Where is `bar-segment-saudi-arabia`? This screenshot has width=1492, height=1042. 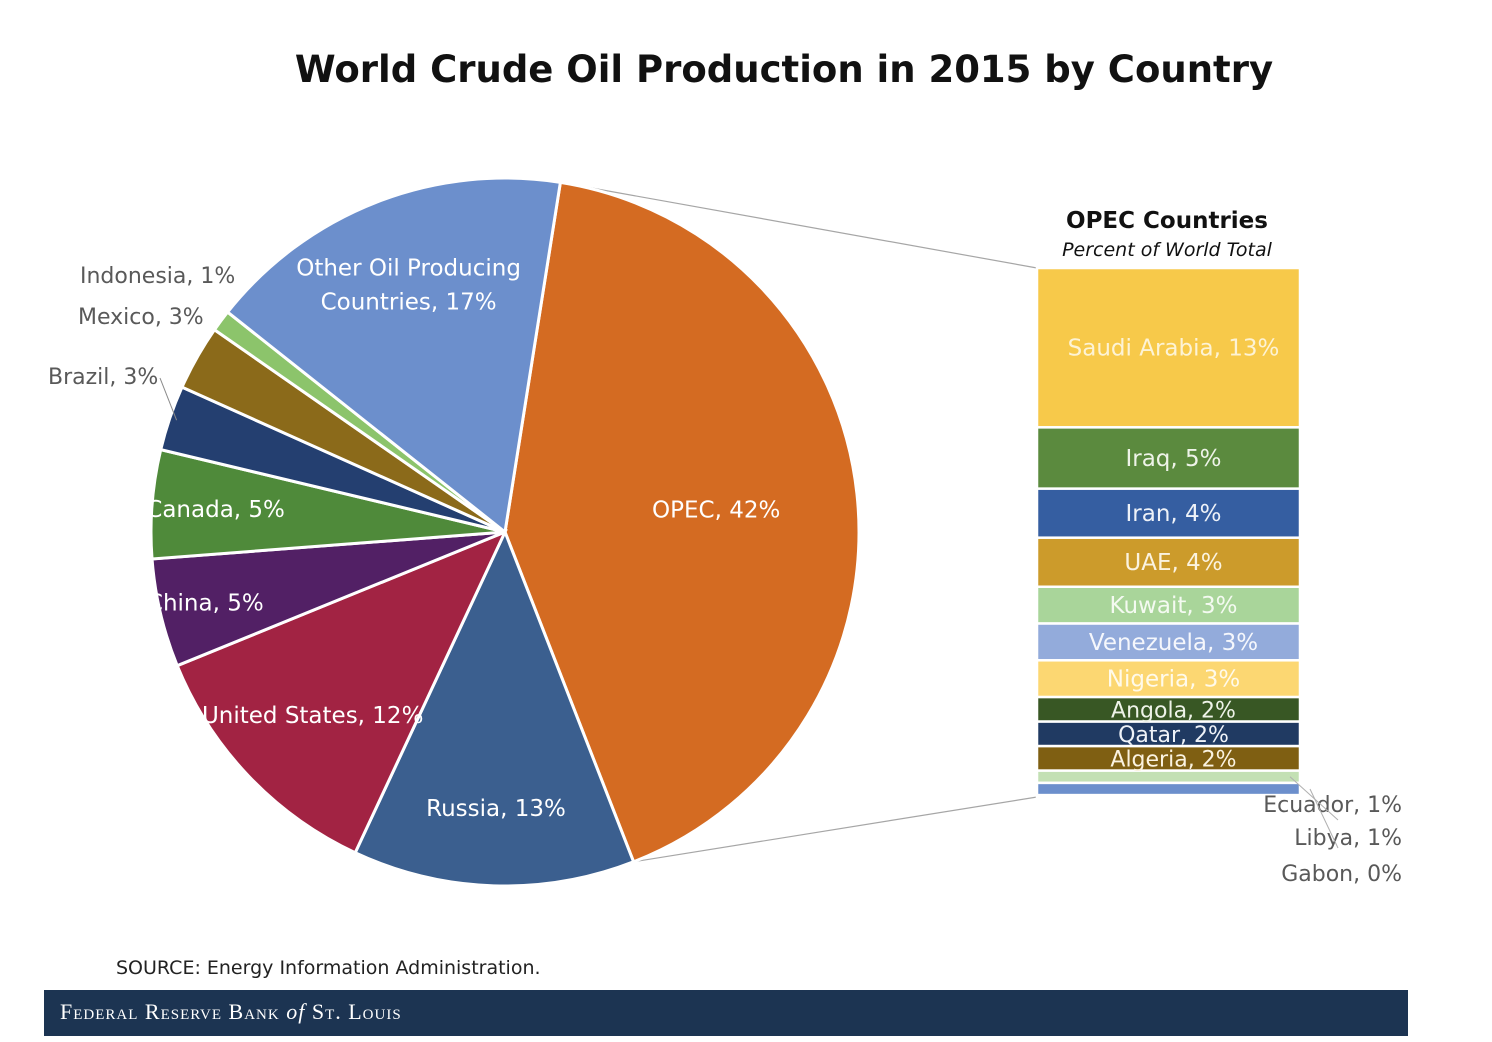
bar-segment-saudi-arabia is located at coordinates (1168, 347).